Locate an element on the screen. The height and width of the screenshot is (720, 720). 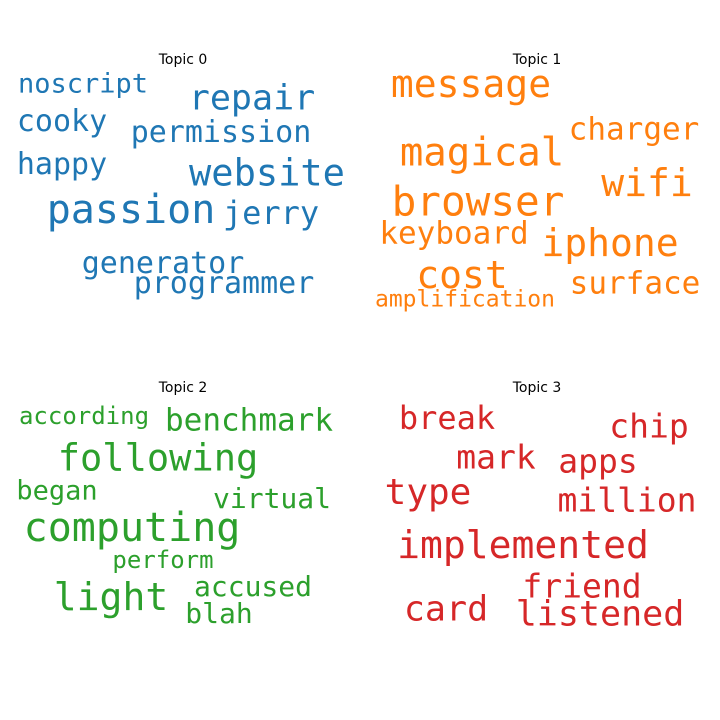
word-label: programmer is located at coordinates (224, 283).